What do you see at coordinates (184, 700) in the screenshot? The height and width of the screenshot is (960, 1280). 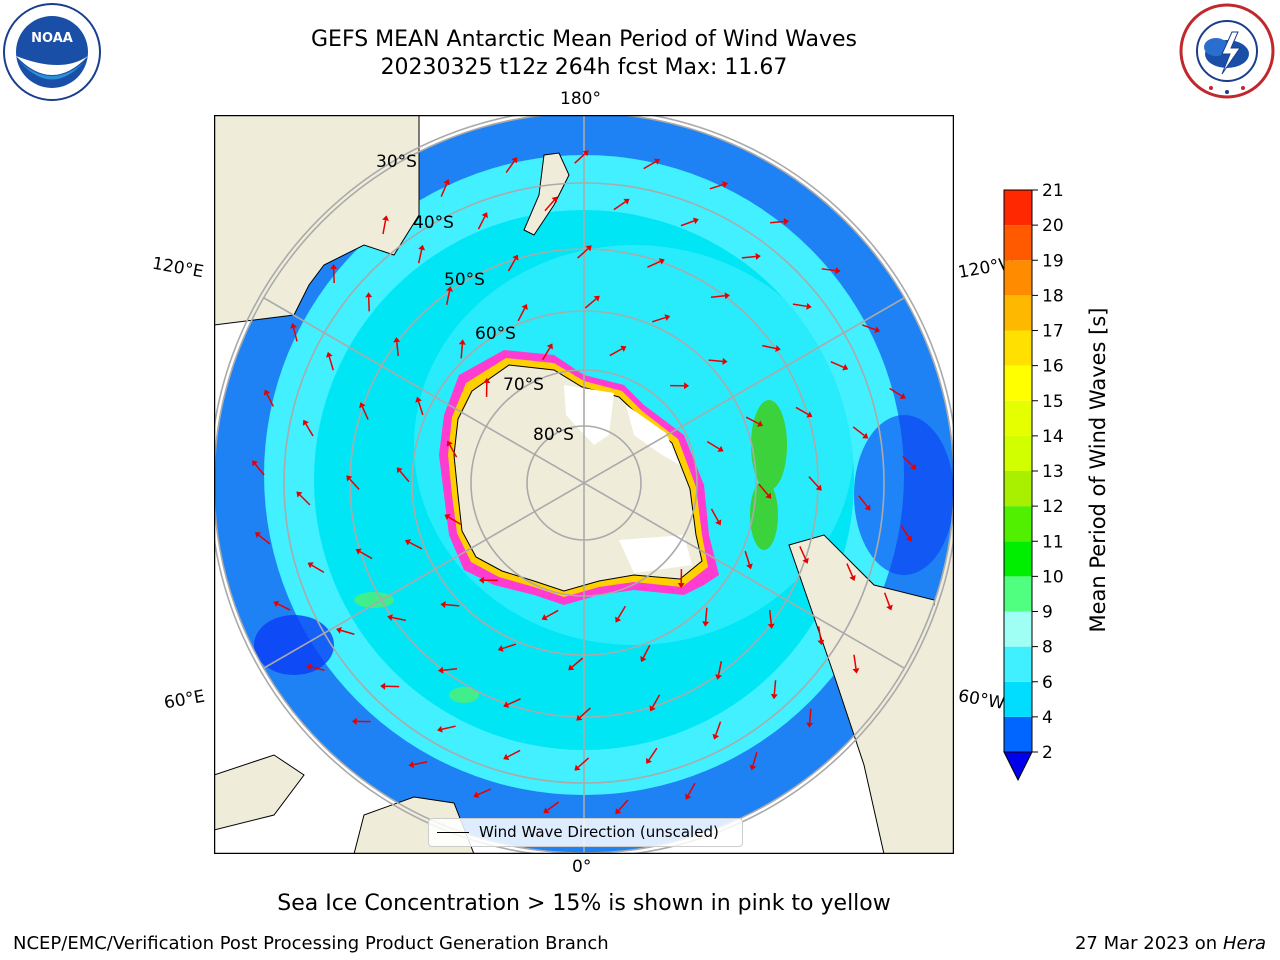 I see `lon-label-lower-left: 60°E` at bounding box center [184, 700].